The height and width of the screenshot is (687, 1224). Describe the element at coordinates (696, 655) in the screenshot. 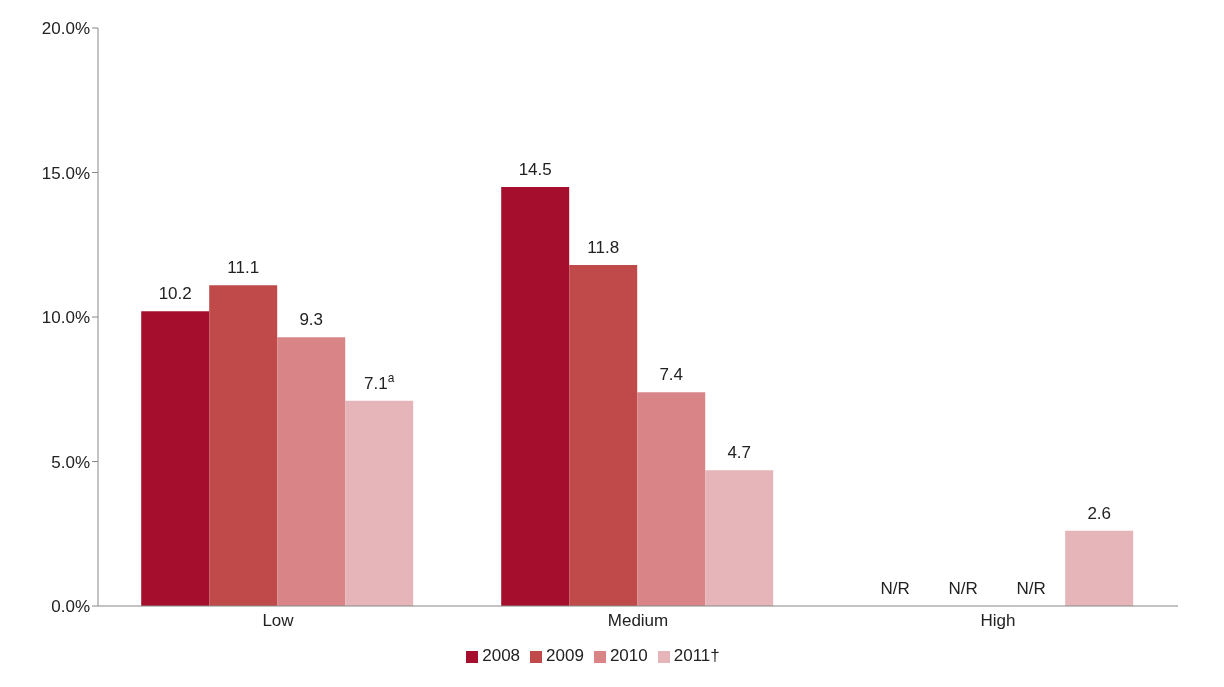

I see `legend-label: 2011†` at that location.